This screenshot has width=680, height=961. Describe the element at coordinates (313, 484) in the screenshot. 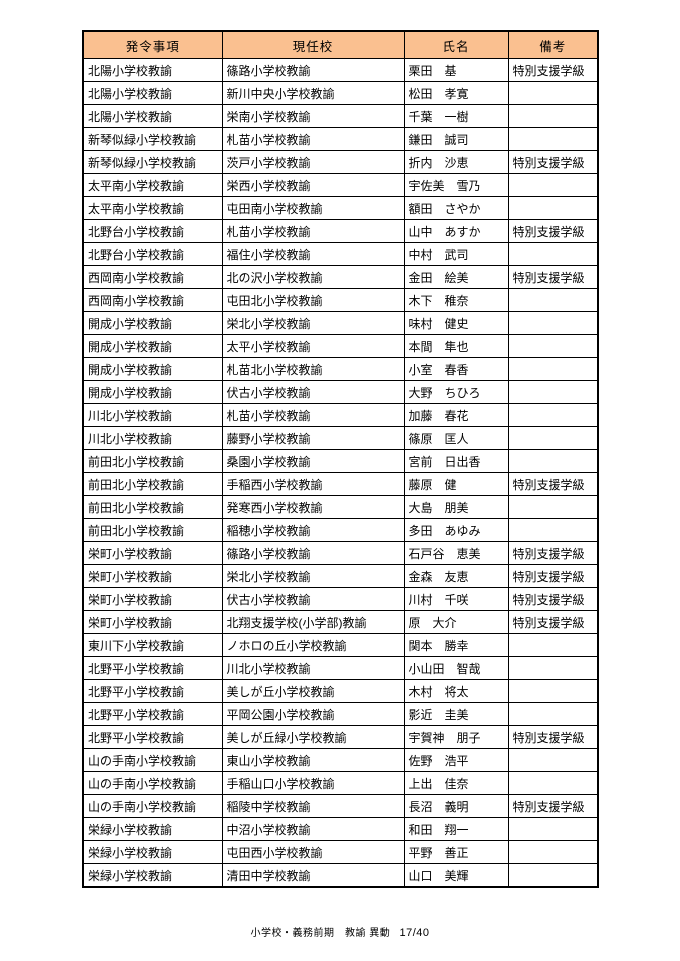

I see `cell-gennin-ko: 手稲西小学校教諭` at that location.